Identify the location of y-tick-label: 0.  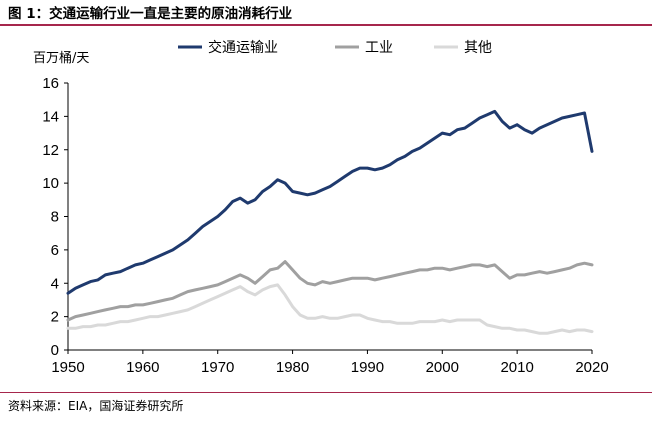
(55, 350).